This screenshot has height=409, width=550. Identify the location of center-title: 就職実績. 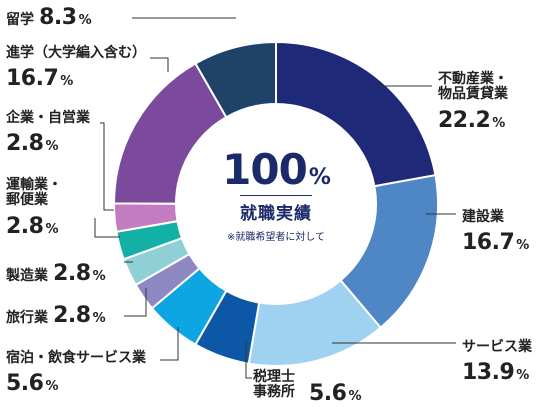
(276, 209).